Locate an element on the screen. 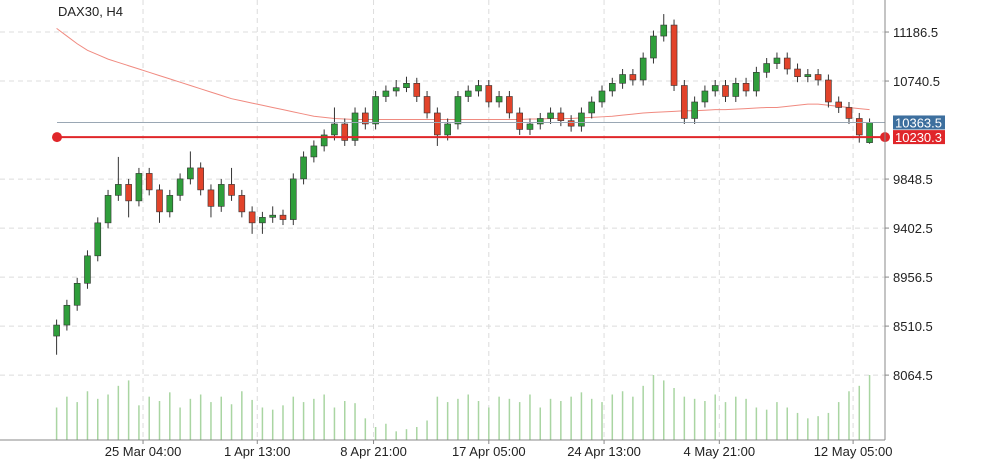 This screenshot has height=466, width=998. x-tick-label: 4 May 21:00 is located at coordinates (720, 451).